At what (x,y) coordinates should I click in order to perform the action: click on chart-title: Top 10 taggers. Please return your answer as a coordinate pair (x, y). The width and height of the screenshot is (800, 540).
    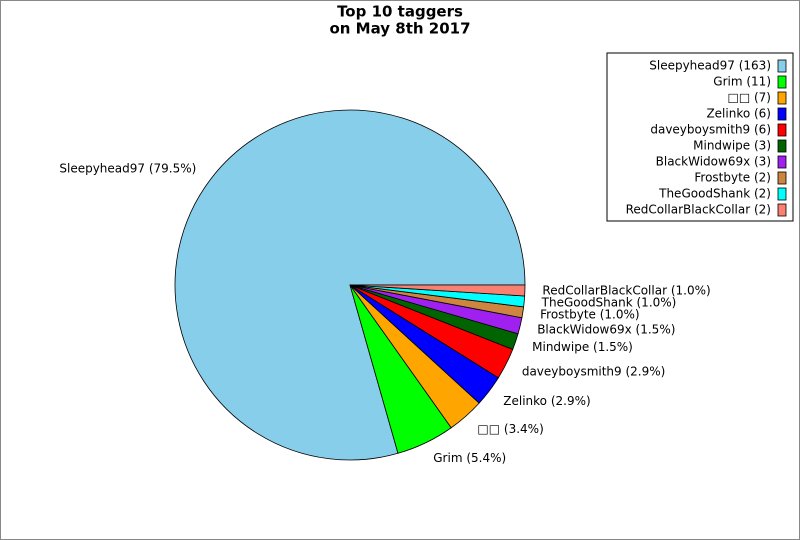
    Looking at the image, I should click on (400, 12).